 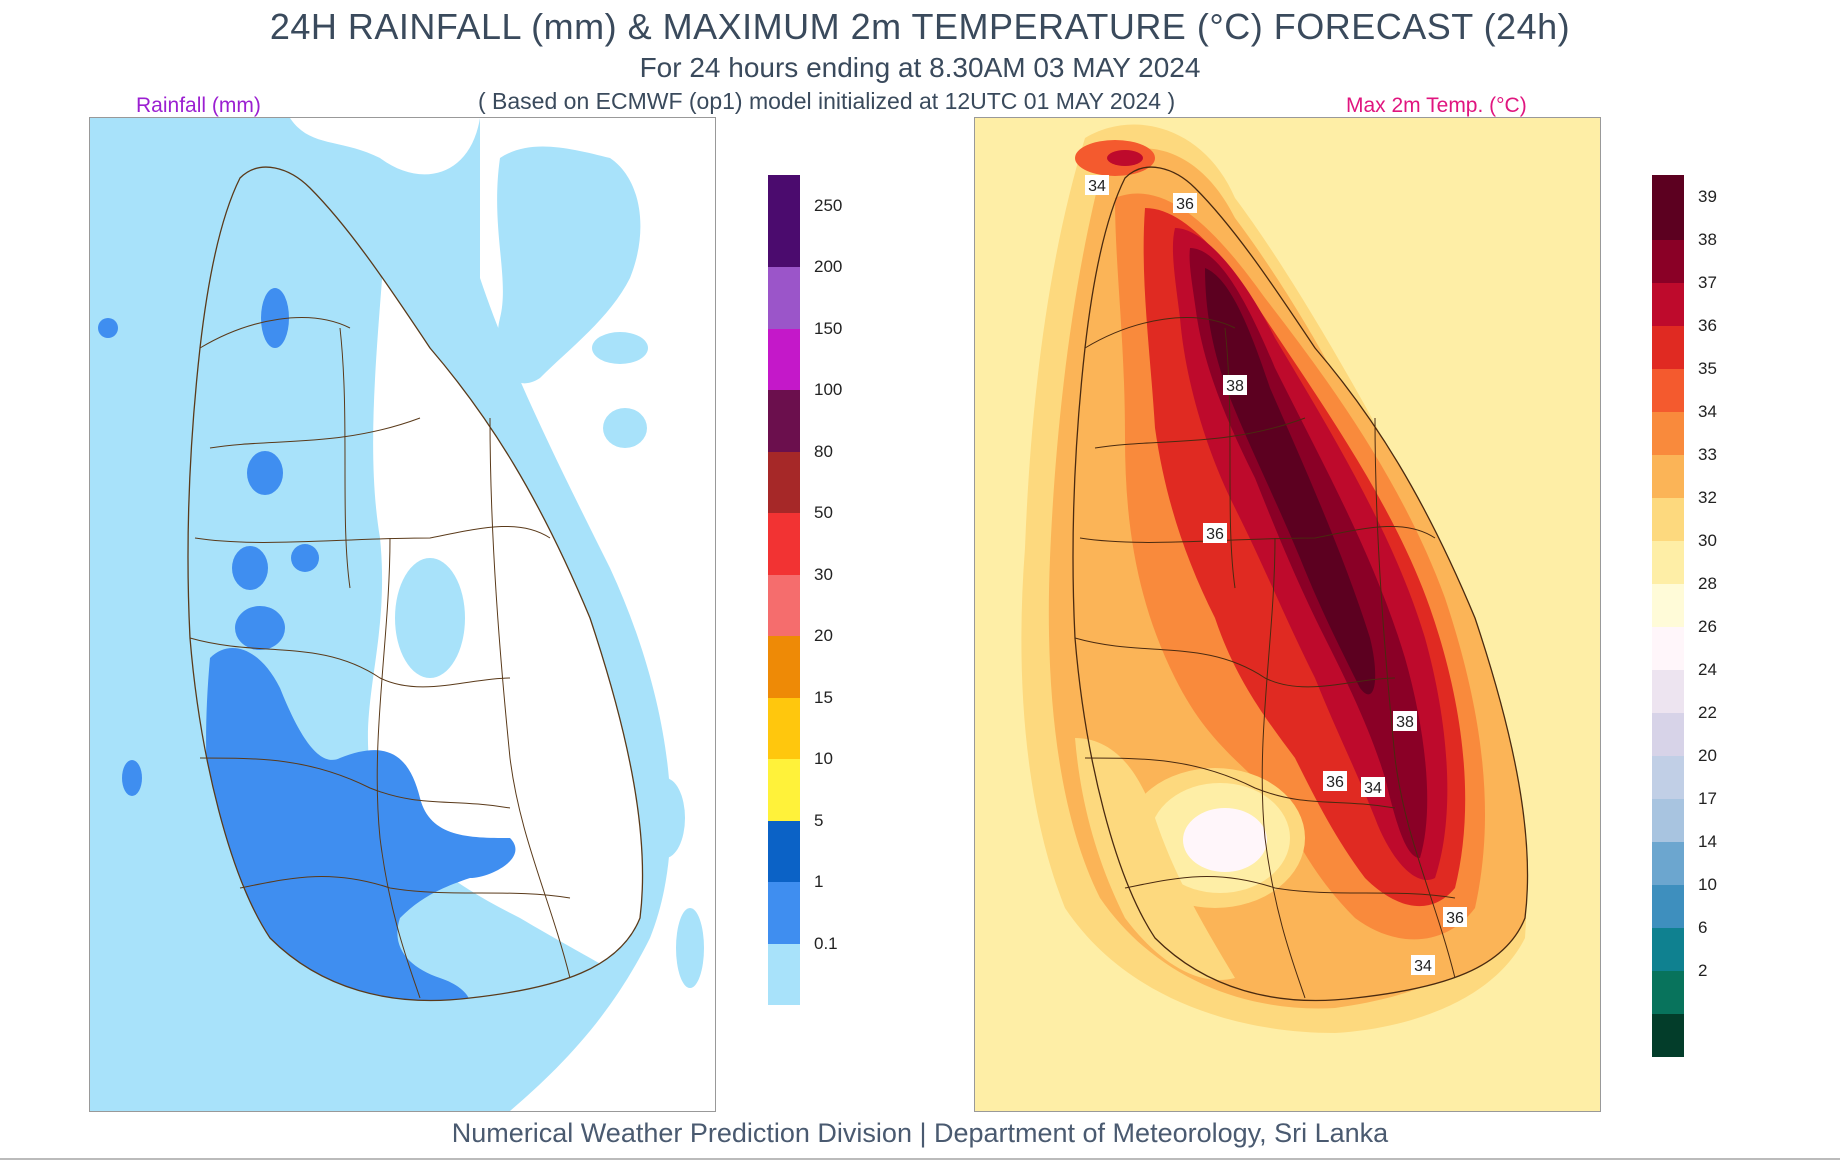 What do you see at coordinates (823, 513) in the screenshot?
I see `rainfall-colorbar-tick: 50` at bounding box center [823, 513].